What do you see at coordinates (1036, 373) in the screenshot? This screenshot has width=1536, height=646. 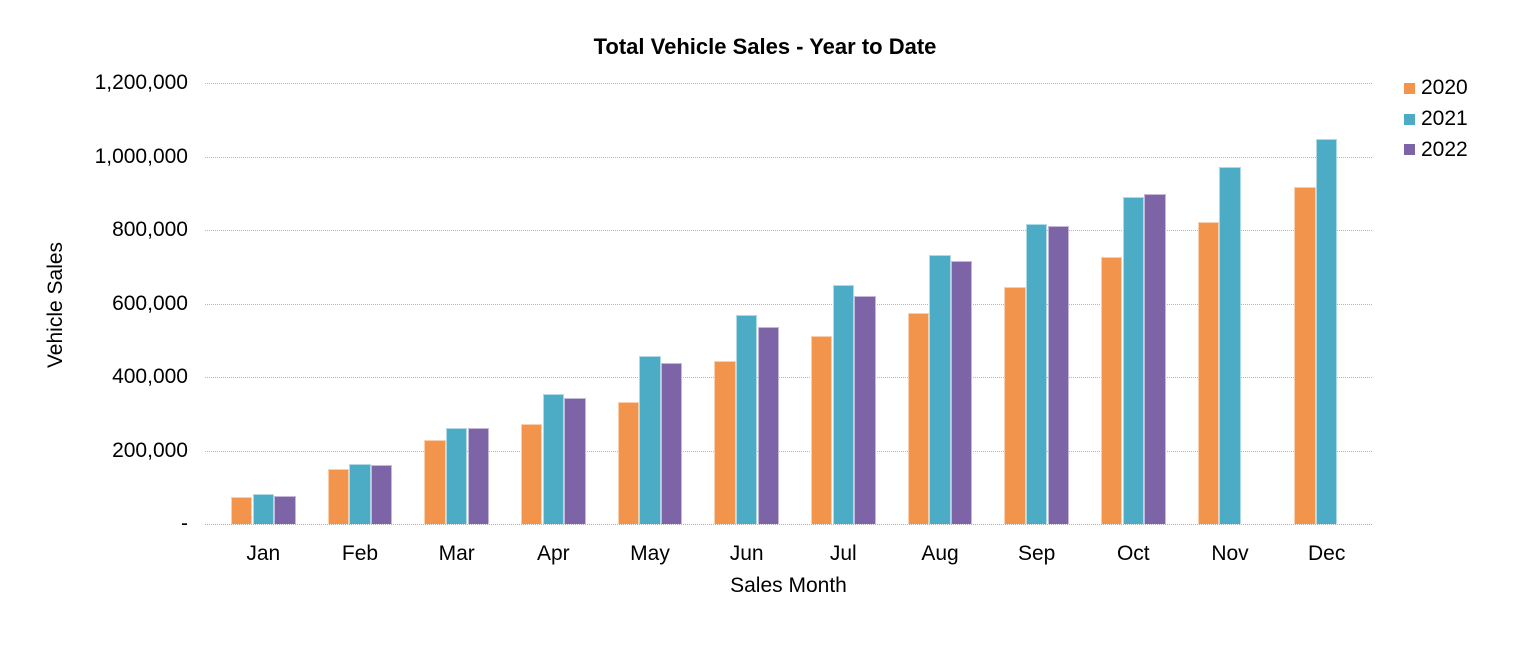 I see `bar-2021-sep` at bounding box center [1036, 373].